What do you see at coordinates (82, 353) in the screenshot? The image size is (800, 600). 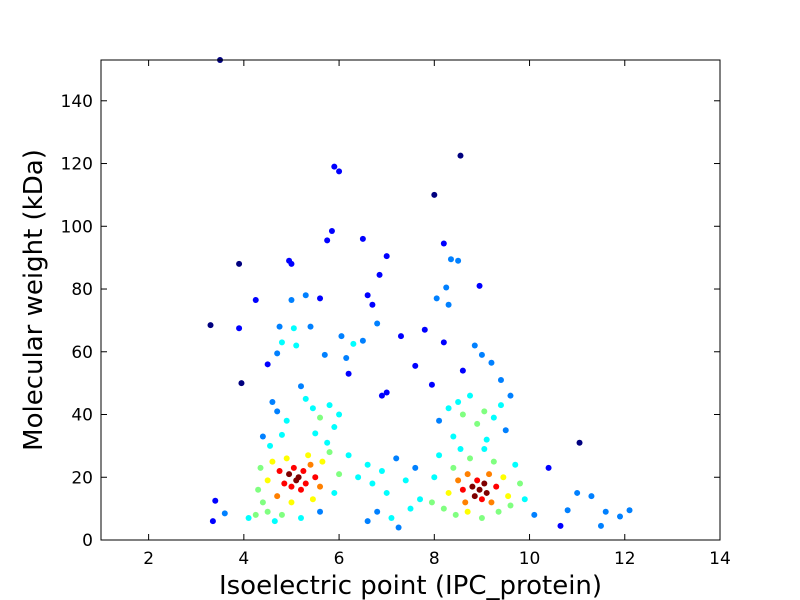 I see `y-tick-label: 60` at bounding box center [82, 353].